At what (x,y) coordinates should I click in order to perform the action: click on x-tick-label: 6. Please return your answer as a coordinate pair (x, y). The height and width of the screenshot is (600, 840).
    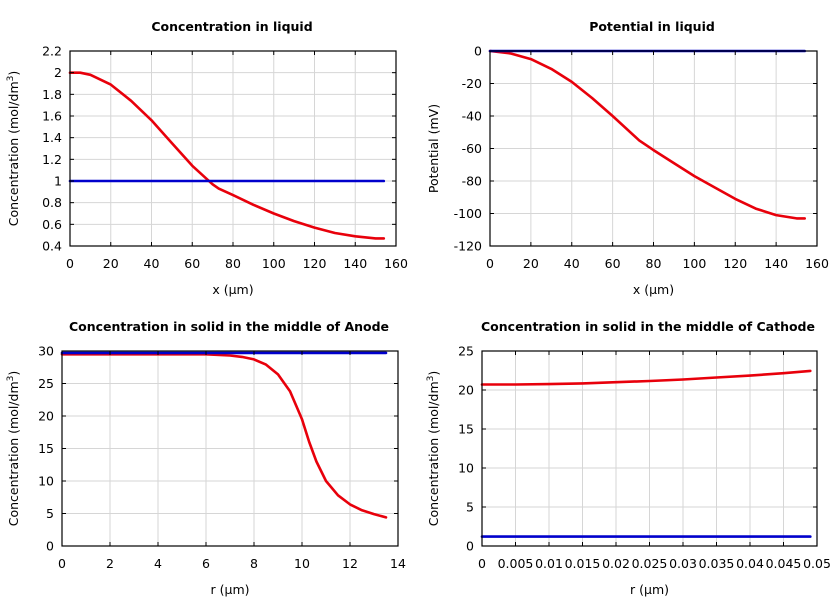
    Looking at the image, I should click on (206, 563).